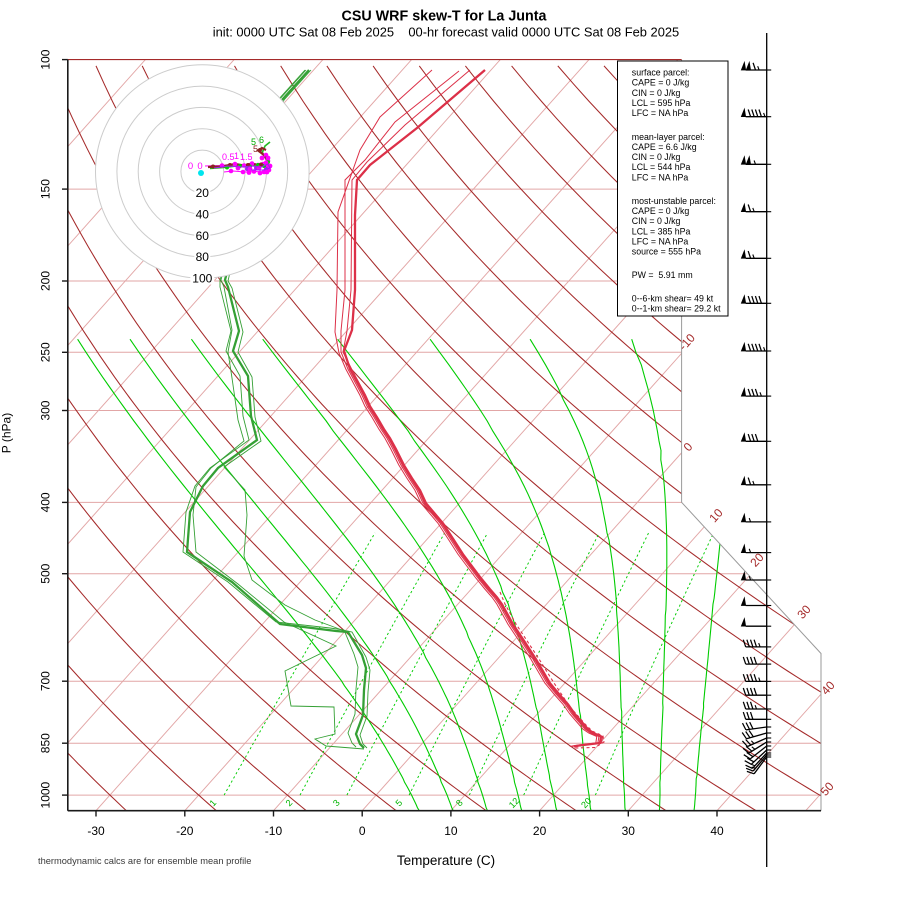 The height and width of the screenshot is (900, 900). Describe the element at coordinates (46, 573) in the screenshot. I see `svg-text: 500` at that location.